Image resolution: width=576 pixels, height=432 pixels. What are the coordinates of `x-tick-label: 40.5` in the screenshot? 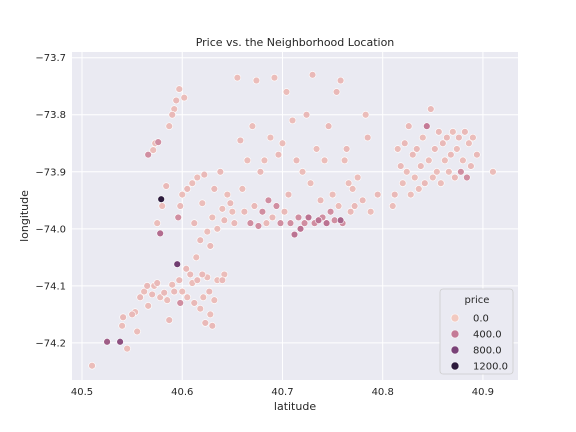 It's located at (82, 392).